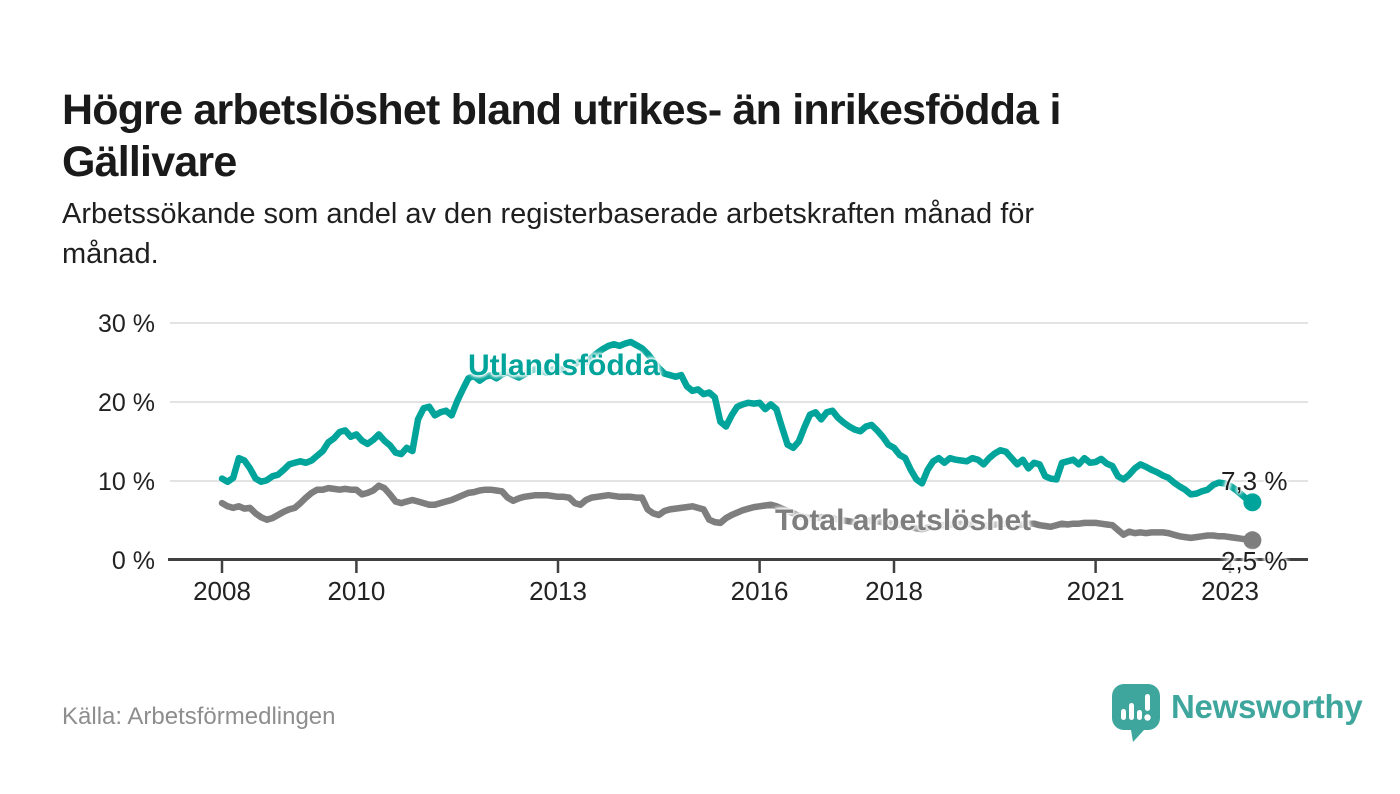 The height and width of the screenshot is (794, 1400). What do you see at coordinates (737, 513) in the screenshot?
I see `series-line-total` at bounding box center [737, 513].